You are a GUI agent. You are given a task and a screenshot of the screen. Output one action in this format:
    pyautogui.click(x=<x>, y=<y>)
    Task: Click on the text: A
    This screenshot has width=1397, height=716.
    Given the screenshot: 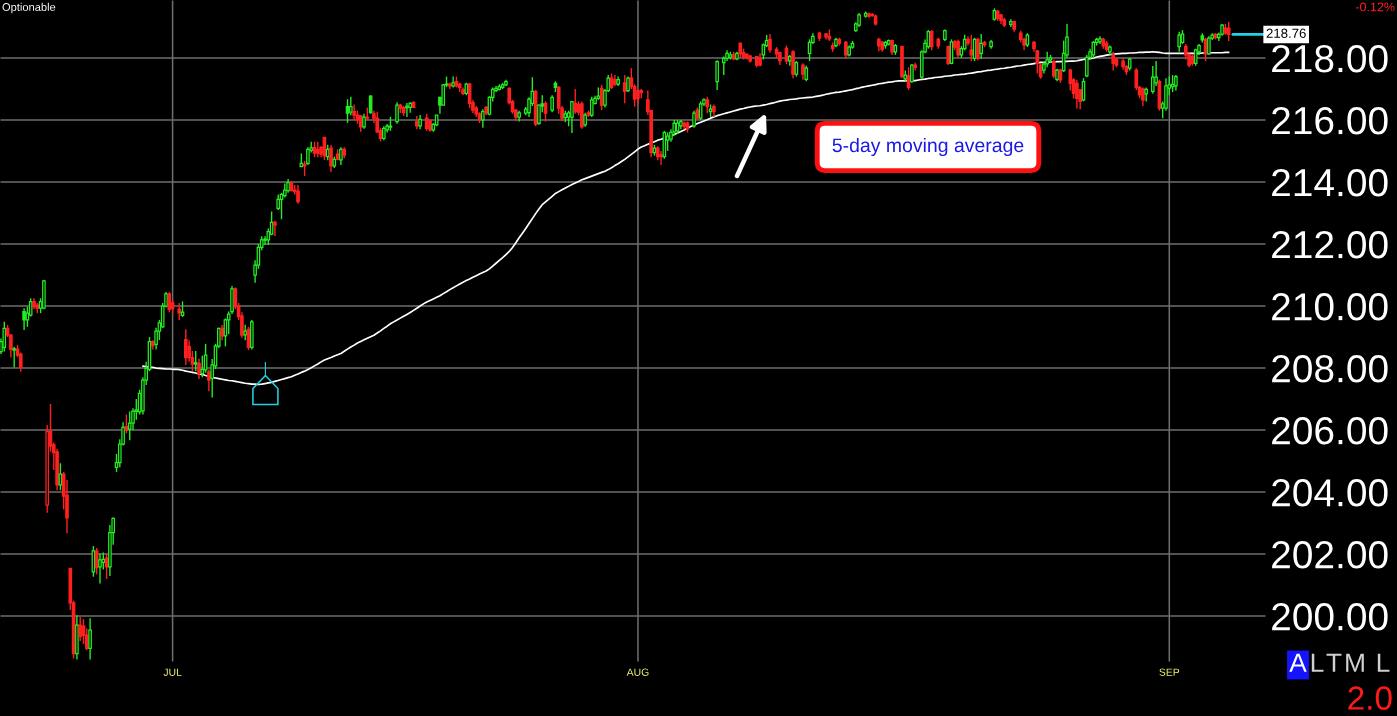 What is the action you would take?
    pyautogui.click(x=1298, y=662)
    